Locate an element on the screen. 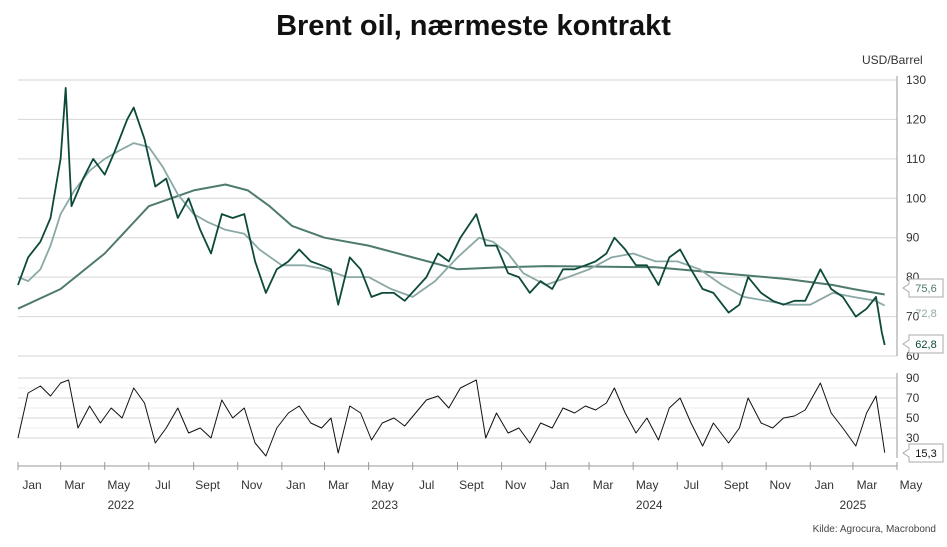  main-y-tick-label: 110 is located at coordinates (915, 159).